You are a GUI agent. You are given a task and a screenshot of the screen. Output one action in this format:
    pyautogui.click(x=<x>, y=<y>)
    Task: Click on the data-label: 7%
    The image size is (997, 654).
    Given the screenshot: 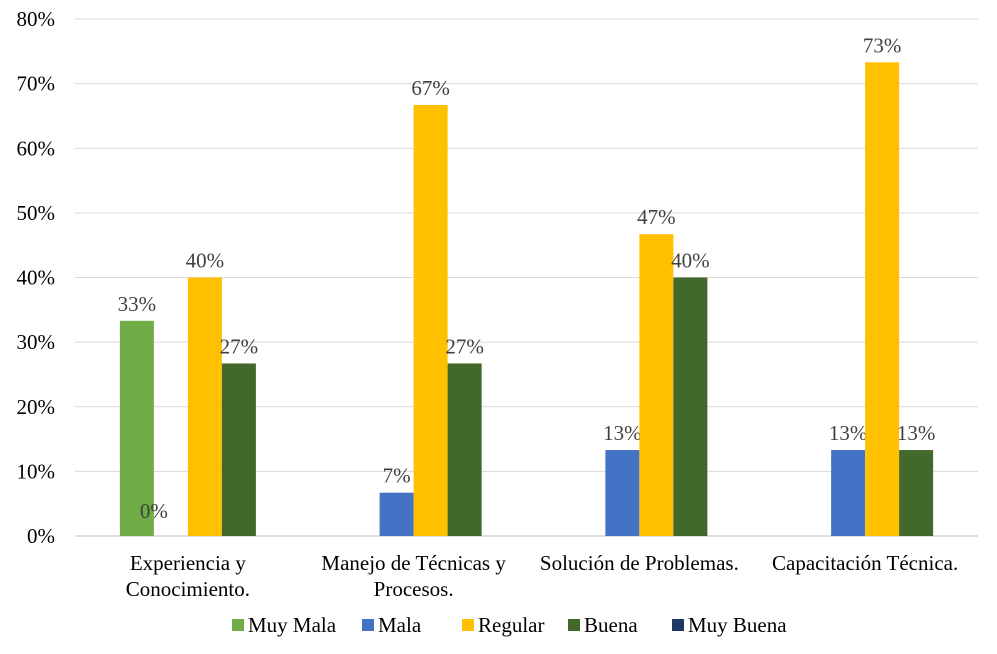 What is the action you would take?
    pyautogui.click(x=397, y=476)
    